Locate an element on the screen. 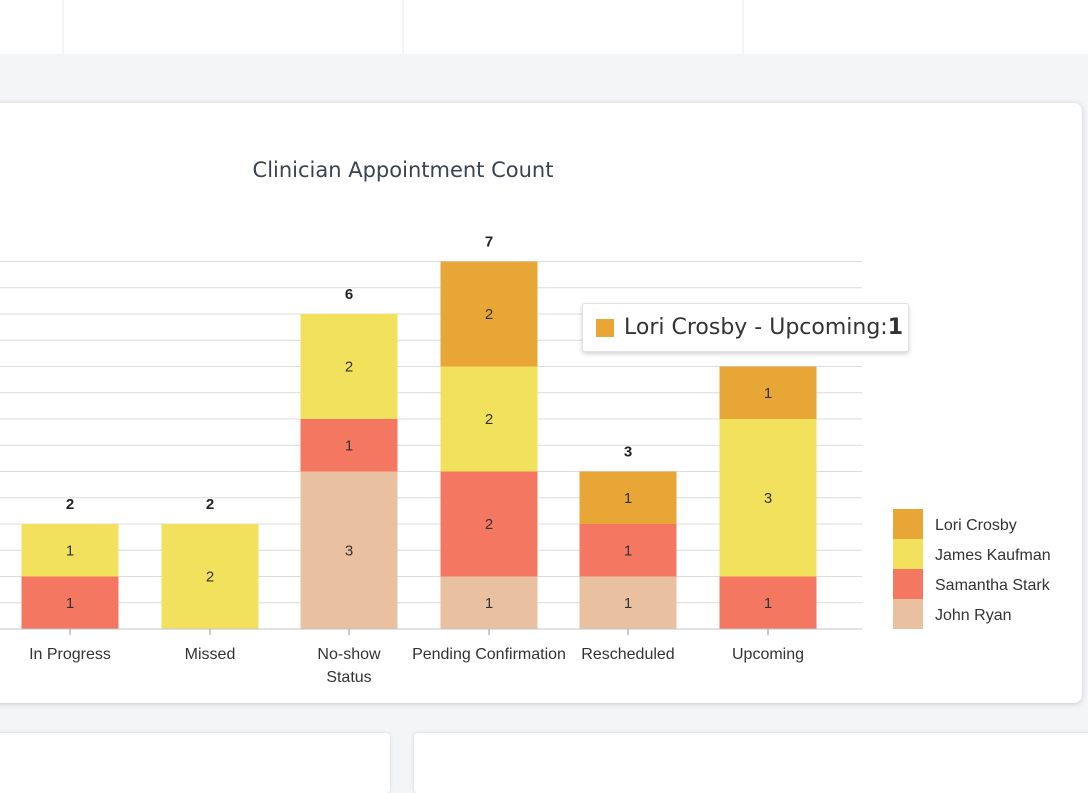 The width and height of the screenshot is (1088, 793). legend-label: Lori Crosby is located at coordinates (976, 525).